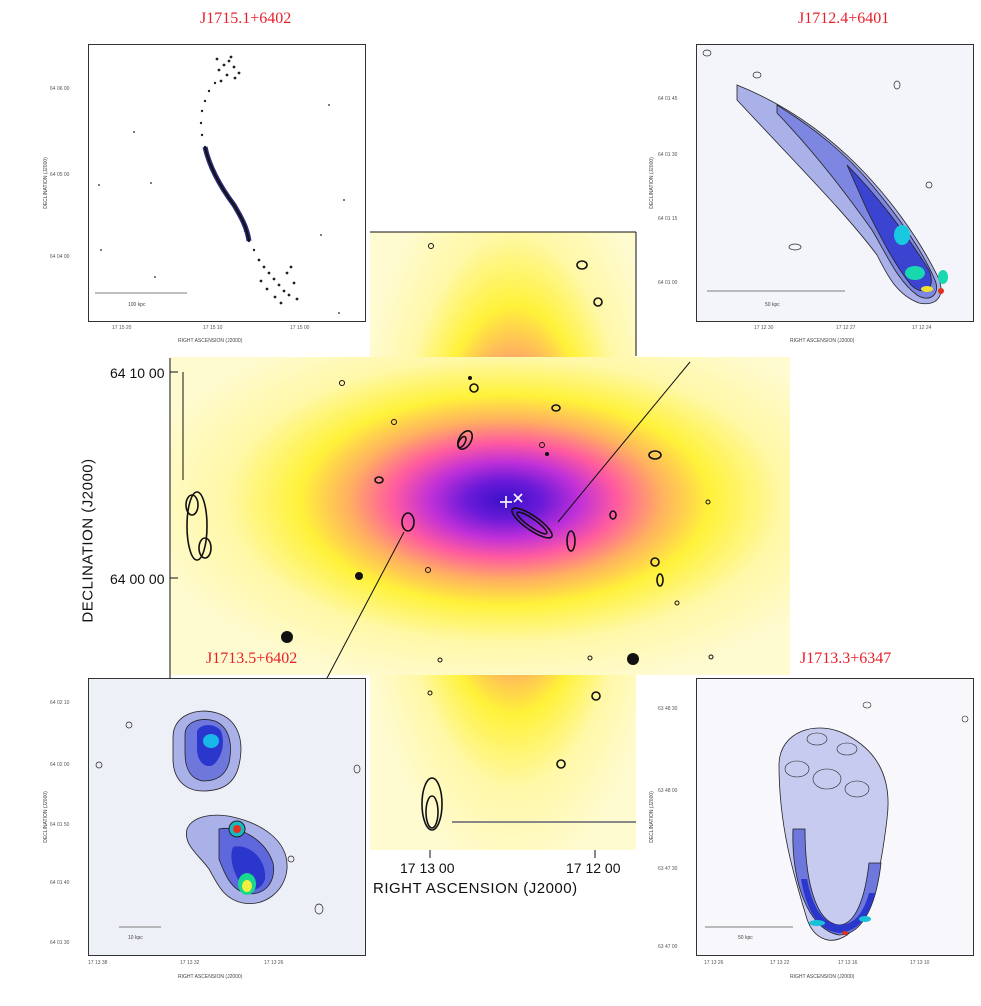 This screenshot has height=1006, width=981. I want to click on panel1-xlabel: RIGHT ASCENSION (J2000), so click(210, 341).